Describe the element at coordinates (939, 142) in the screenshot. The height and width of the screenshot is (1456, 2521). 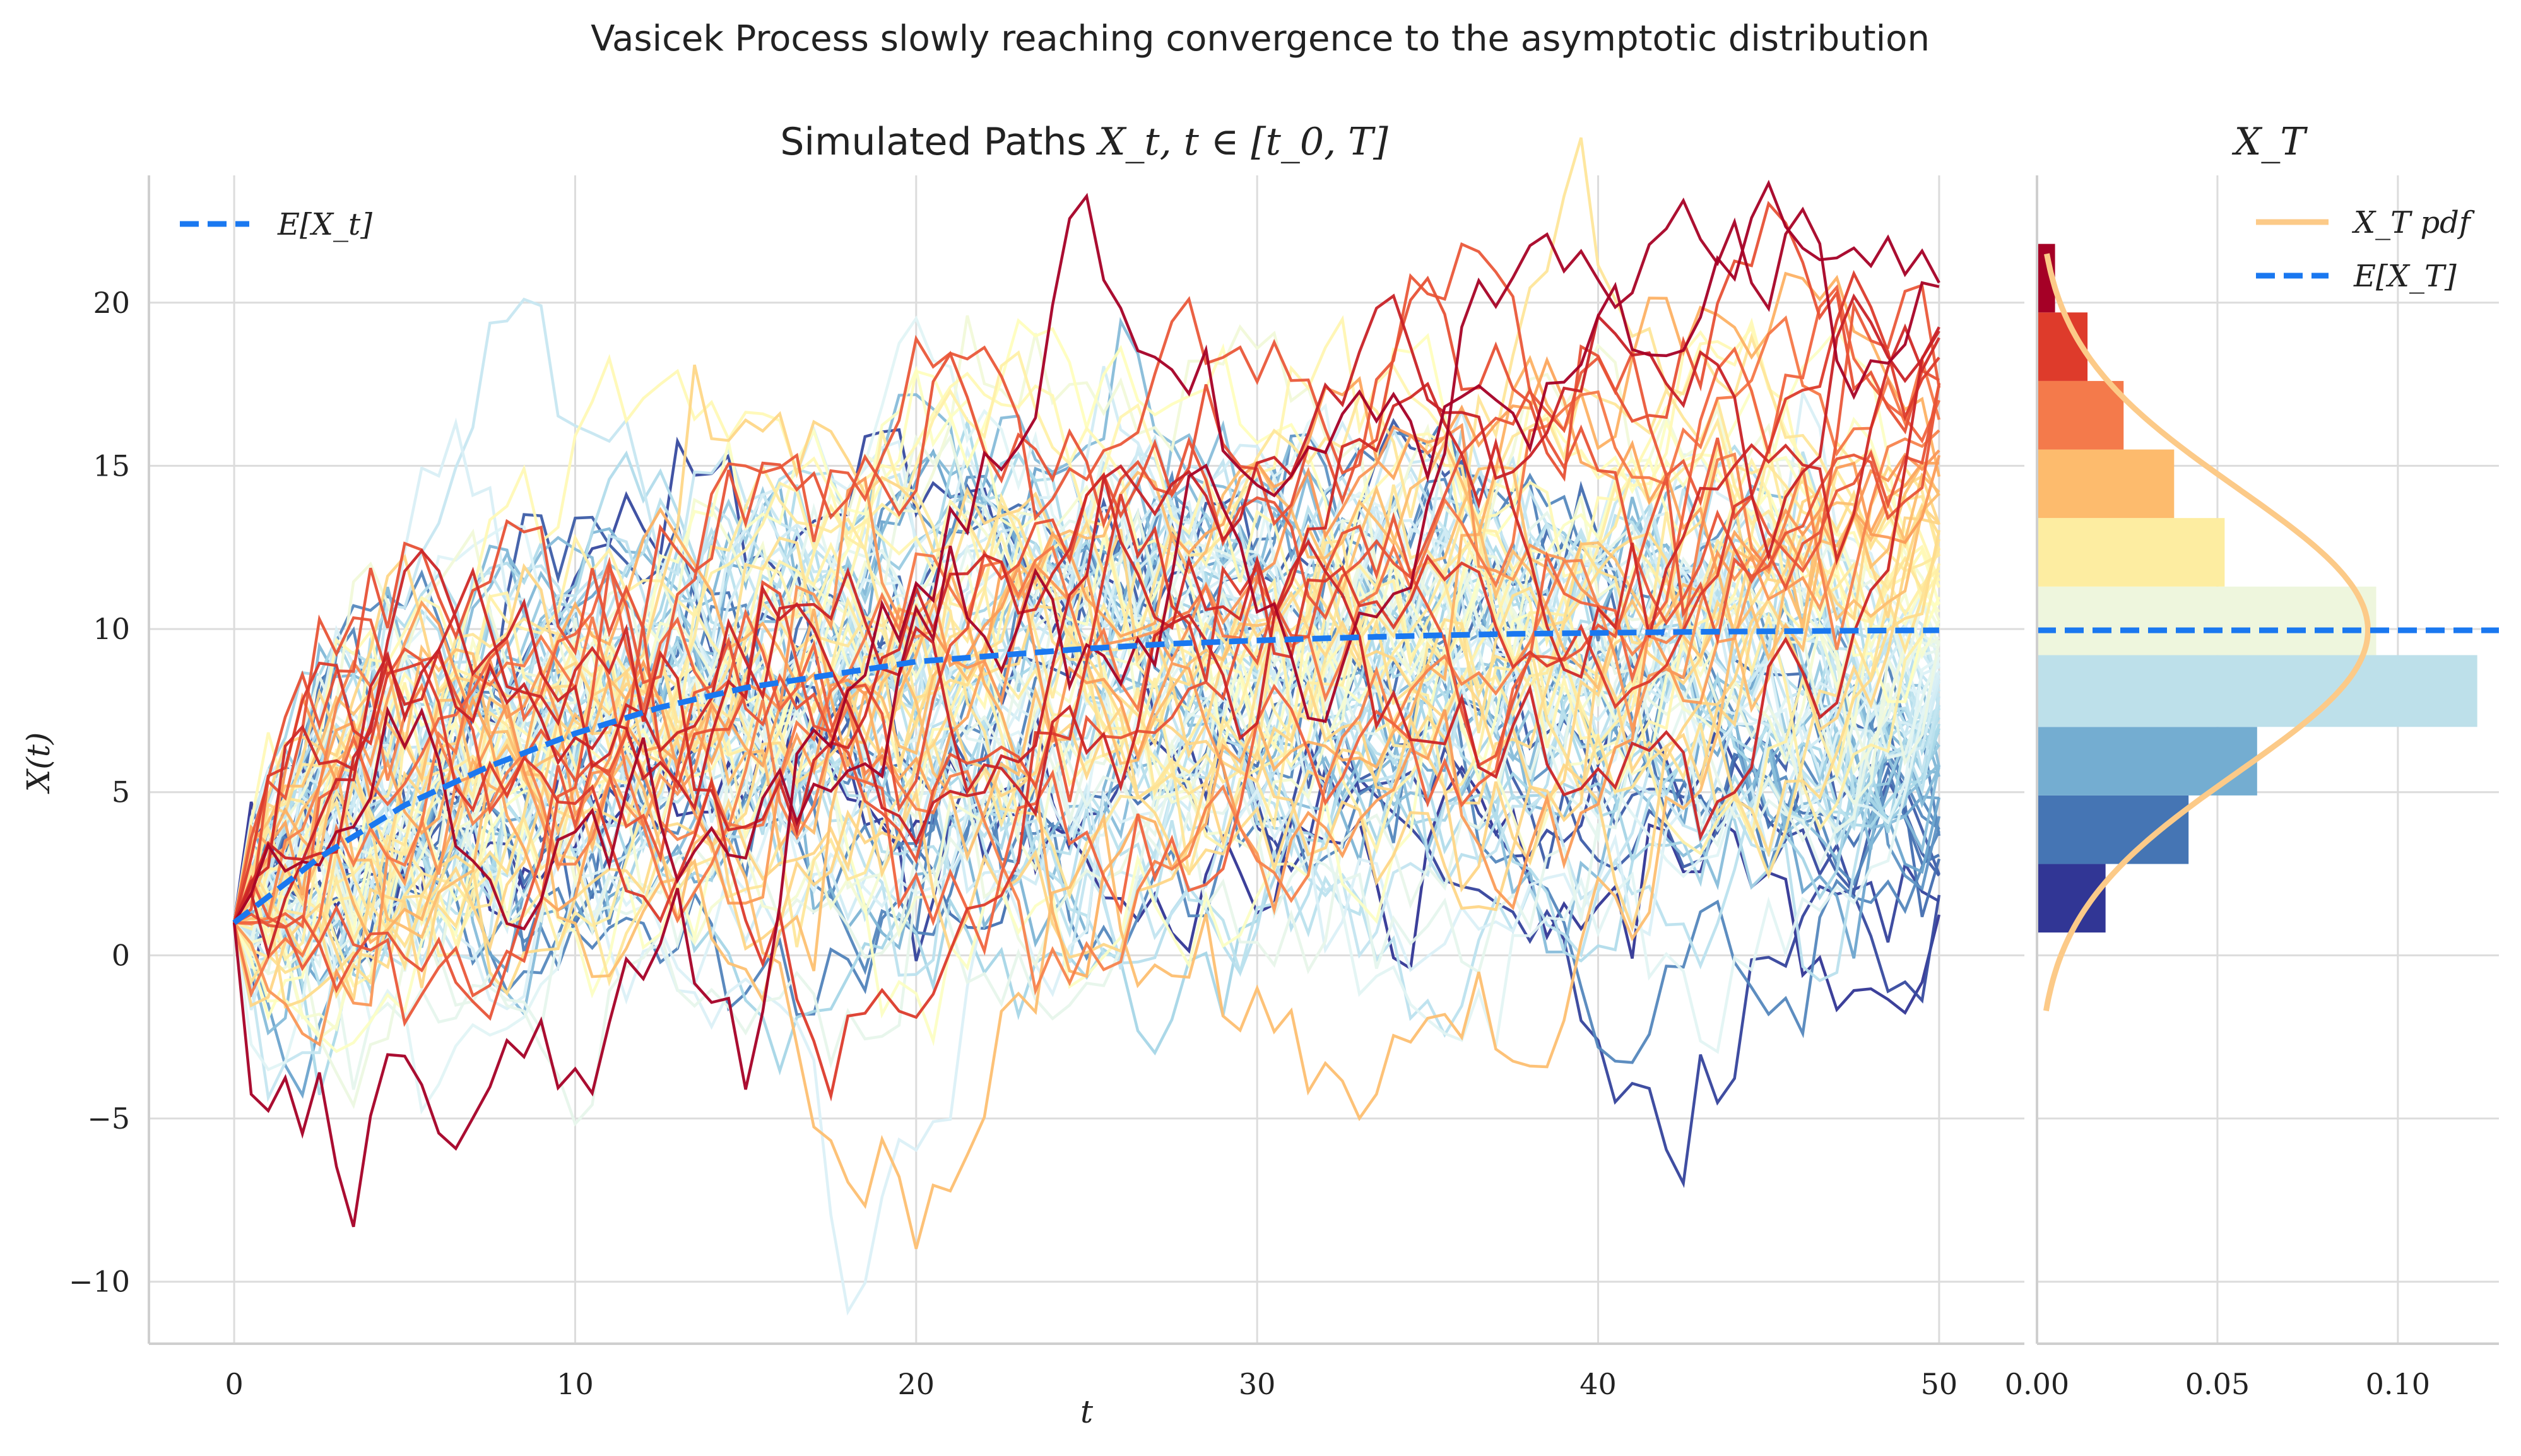
I see `paths-title-text: Simulated Paths` at that location.